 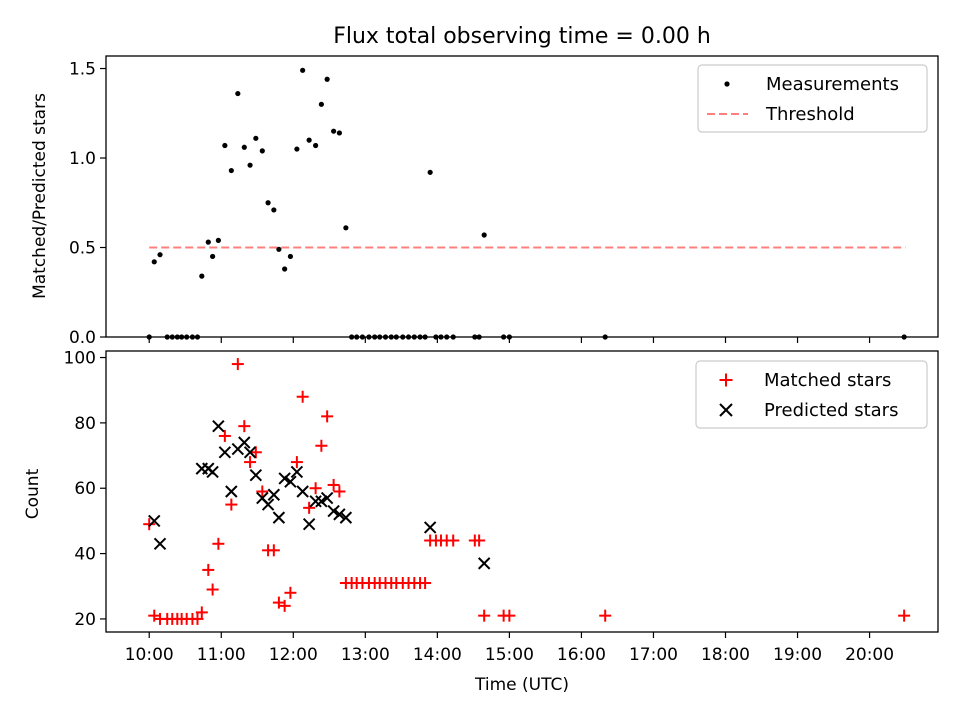 What do you see at coordinates (80, 359) in the screenshot?
I see `bottom-ytick-label: 100` at bounding box center [80, 359].